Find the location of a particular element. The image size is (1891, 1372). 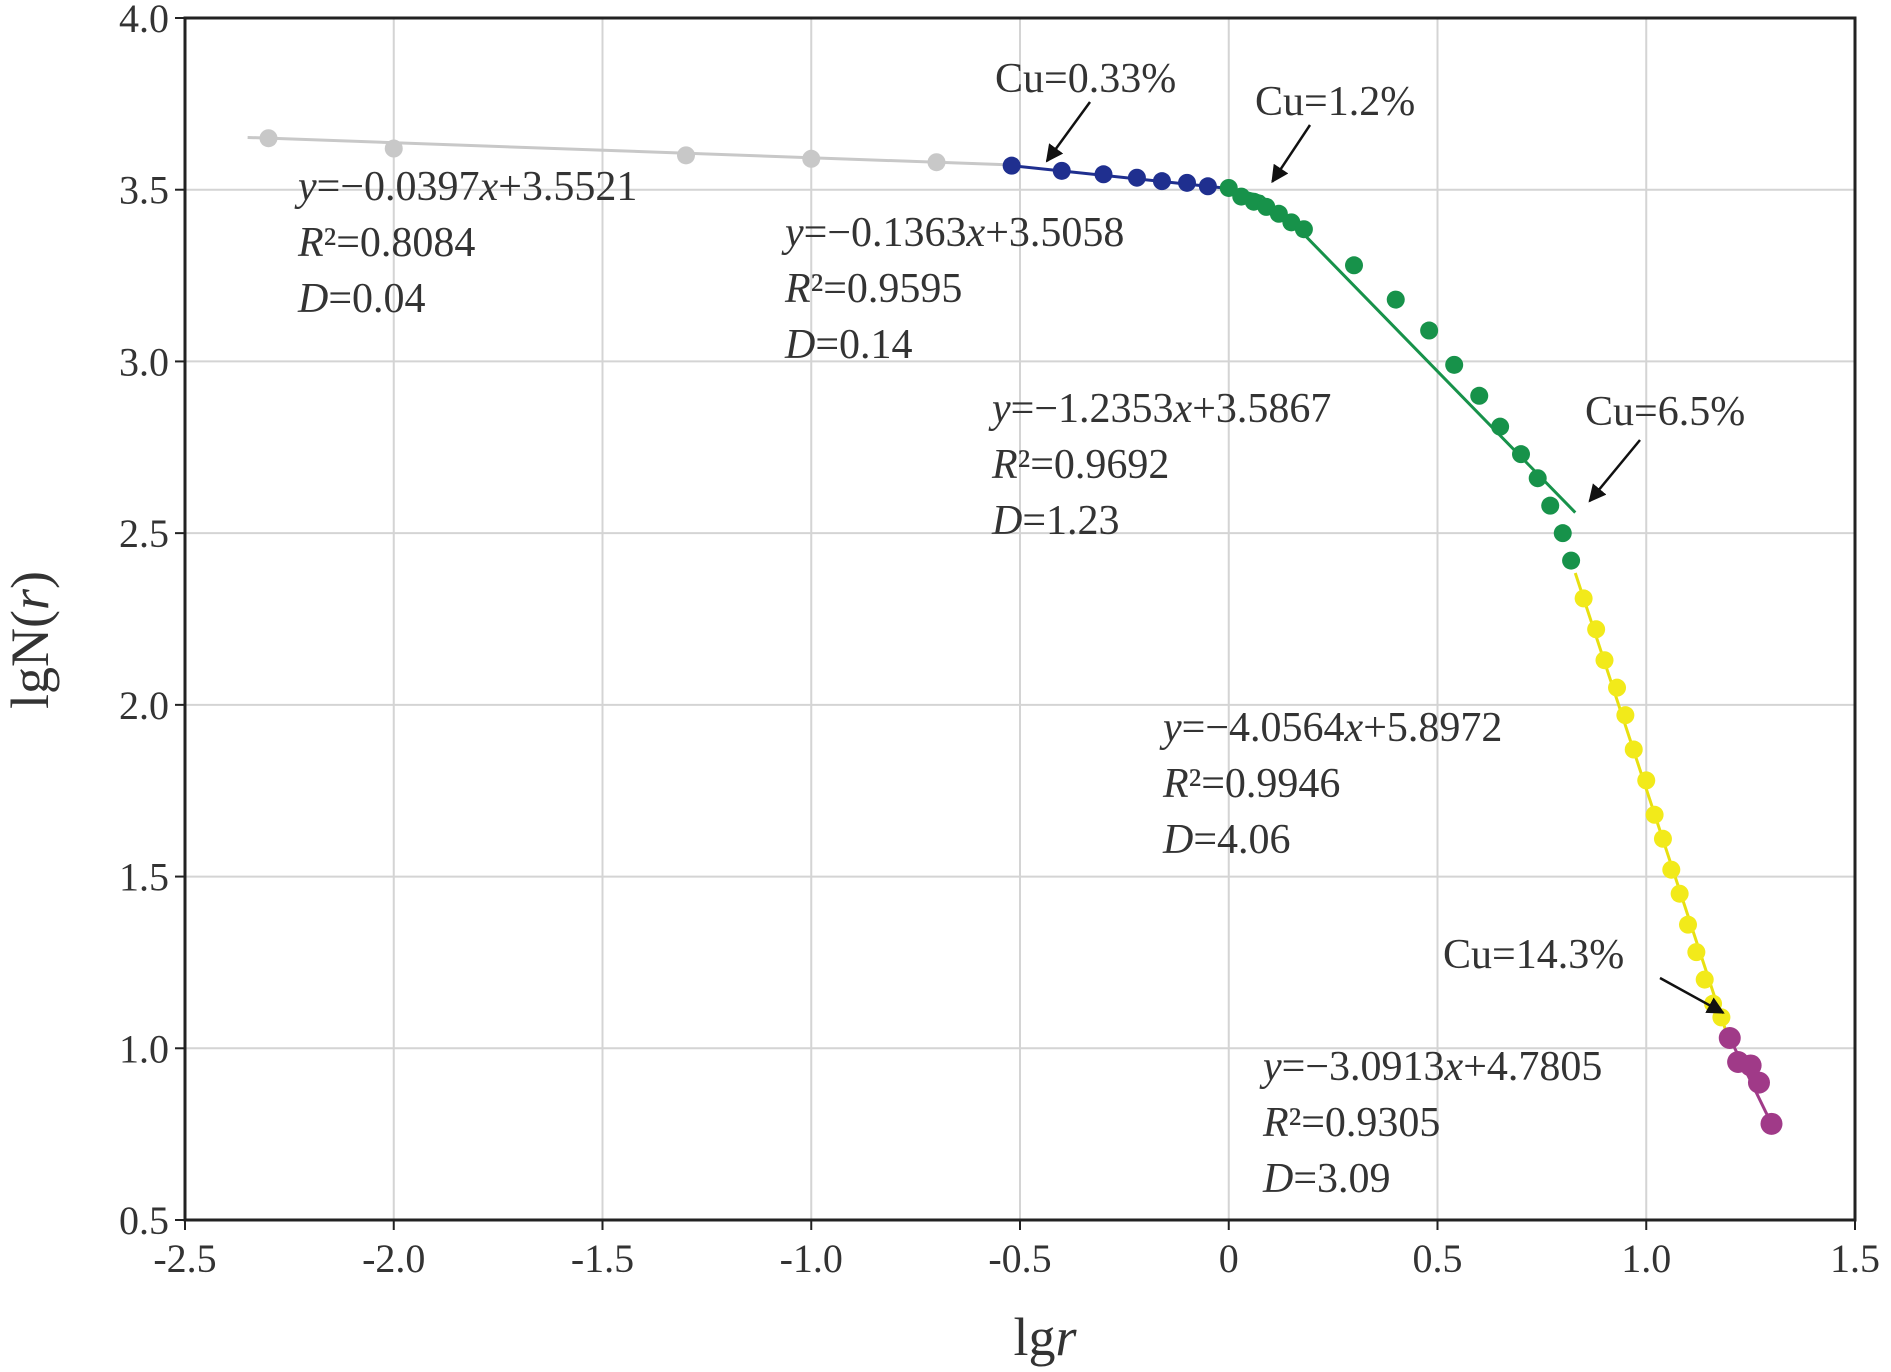

y-tick-label: 2.5 is located at coordinates (144, 533).